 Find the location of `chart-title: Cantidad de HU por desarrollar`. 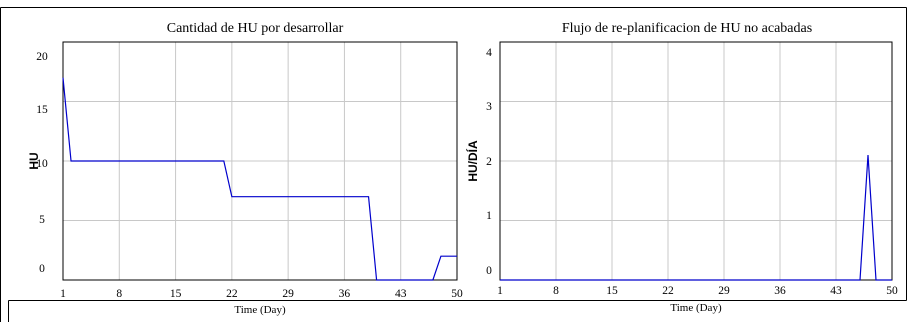

chart-title: Cantidad de HU por desarrollar is located at coordinates (255, 28).